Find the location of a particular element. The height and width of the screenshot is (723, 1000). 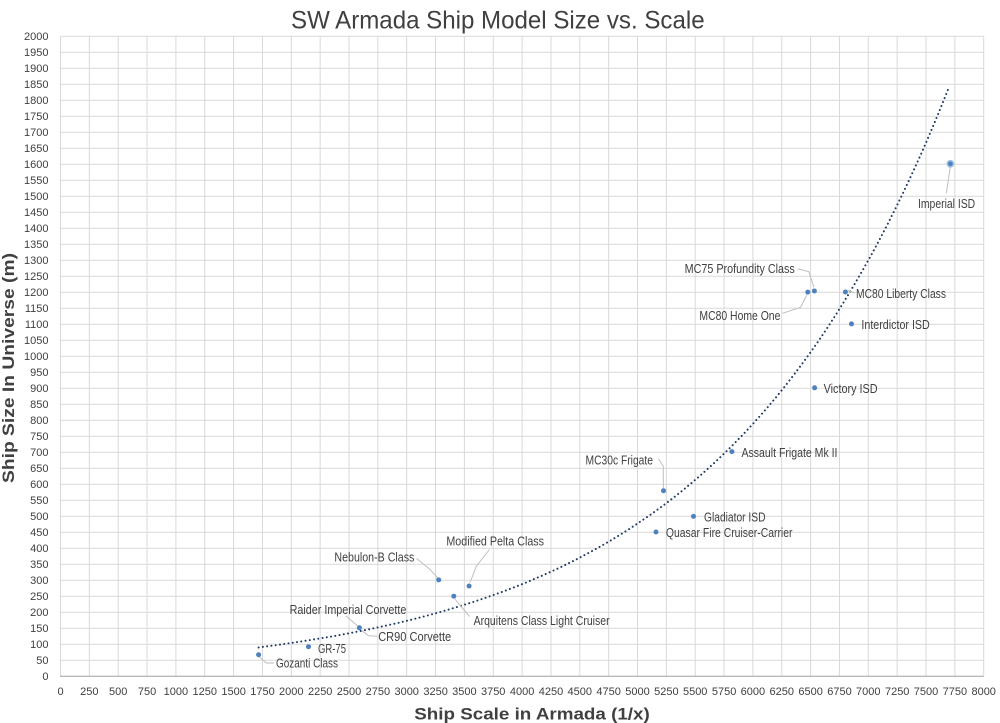

svg-text: 650 is located at coordinates (39, 469).